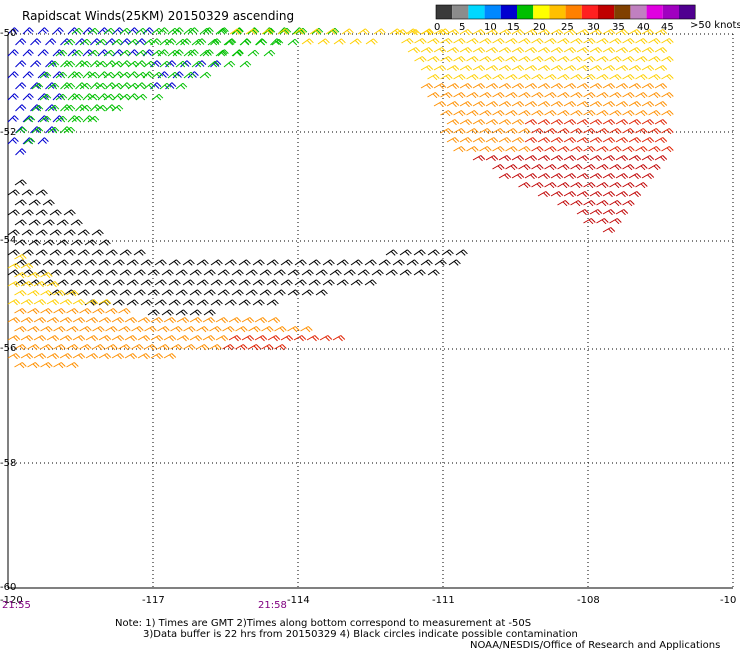 This screenshot has width=740, height=654. I want to click on legend-tick-label: 0, so click(437, 27).